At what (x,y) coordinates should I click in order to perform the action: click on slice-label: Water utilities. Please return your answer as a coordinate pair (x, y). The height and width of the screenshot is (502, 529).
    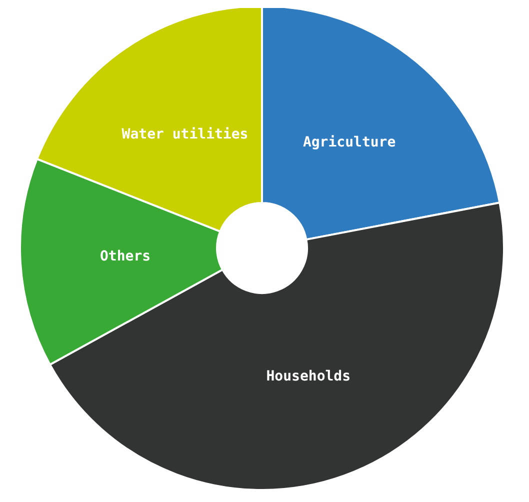
    Looking at the image, I should click on (185, 134).